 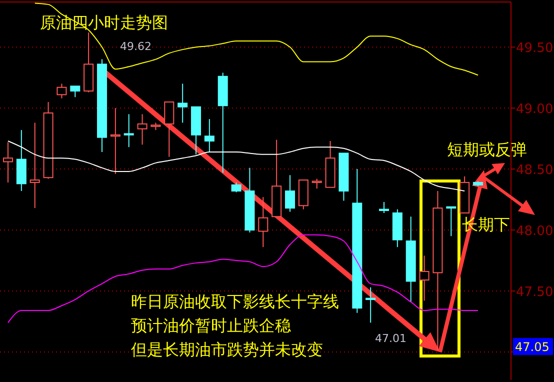 What do you see at coordinates (211, 325) in the screenshot?
I see `annotation: 预计油价暂时止跌企稳` at bounding box center [211, 325].